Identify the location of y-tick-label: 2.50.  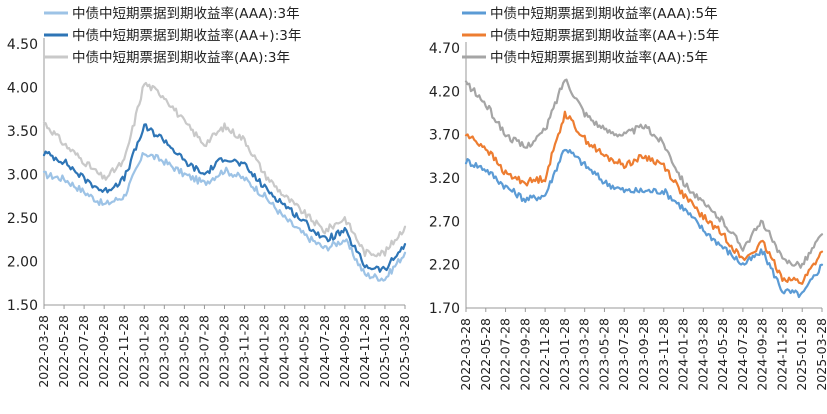
(22, 219).